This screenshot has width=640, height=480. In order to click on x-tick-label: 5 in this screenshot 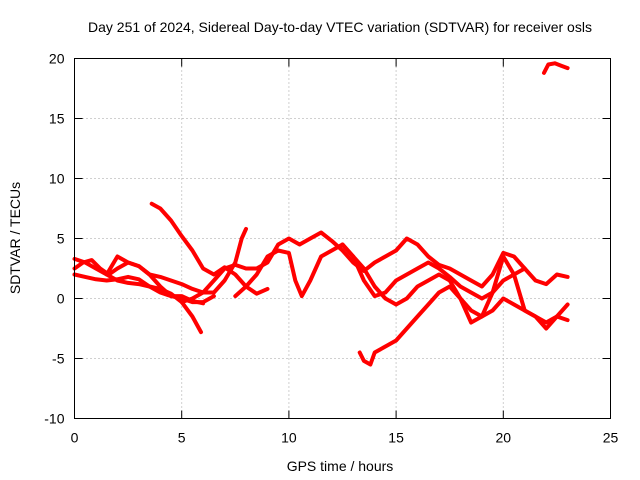, I will do `click(182, 438)`.